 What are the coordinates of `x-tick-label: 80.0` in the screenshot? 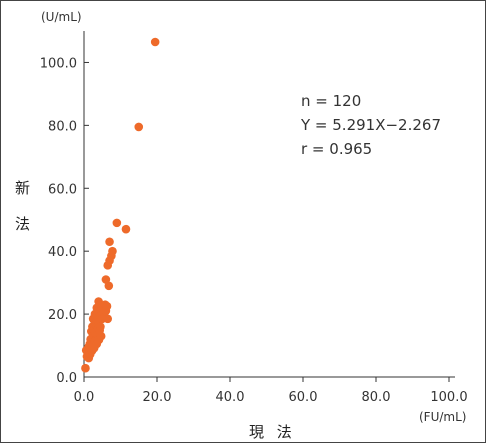 It's located at (376, 397).